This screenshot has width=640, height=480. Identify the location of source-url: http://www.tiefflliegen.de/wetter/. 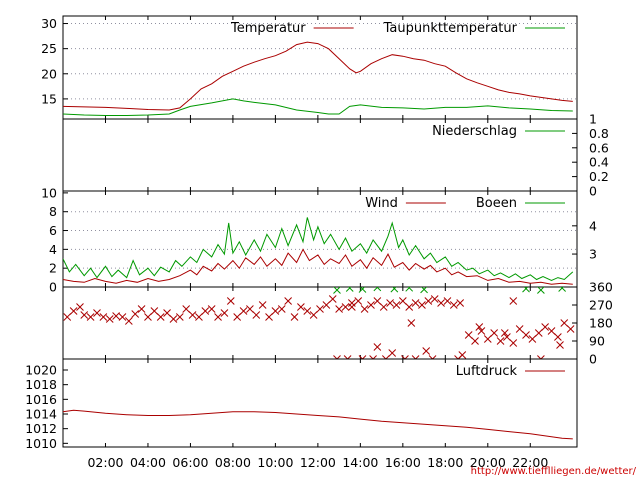
(554, 471).